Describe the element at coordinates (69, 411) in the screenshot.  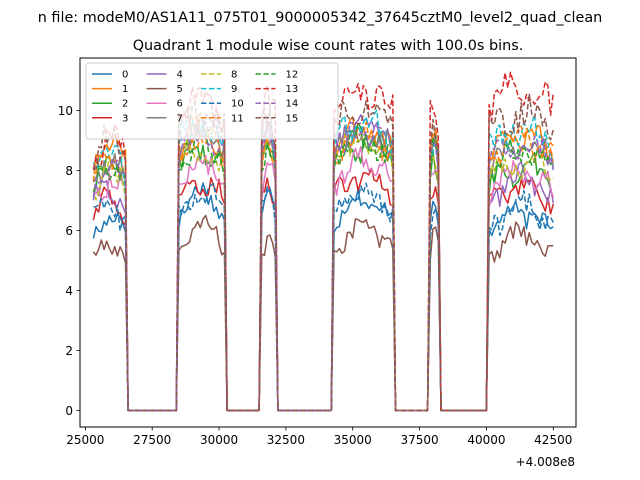
I see `y-tick-label: 0` at that location.